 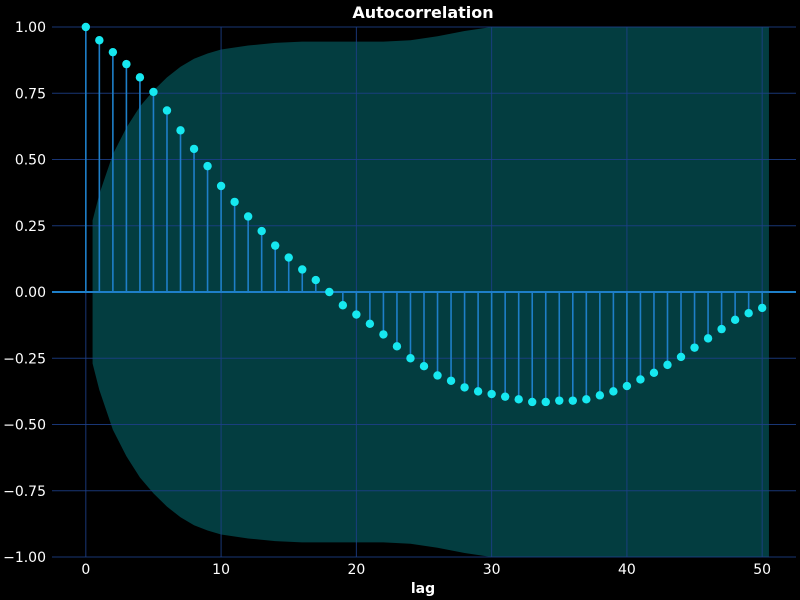 I want to click on y-tick-label: −0.50, so click(x=24, y=426).